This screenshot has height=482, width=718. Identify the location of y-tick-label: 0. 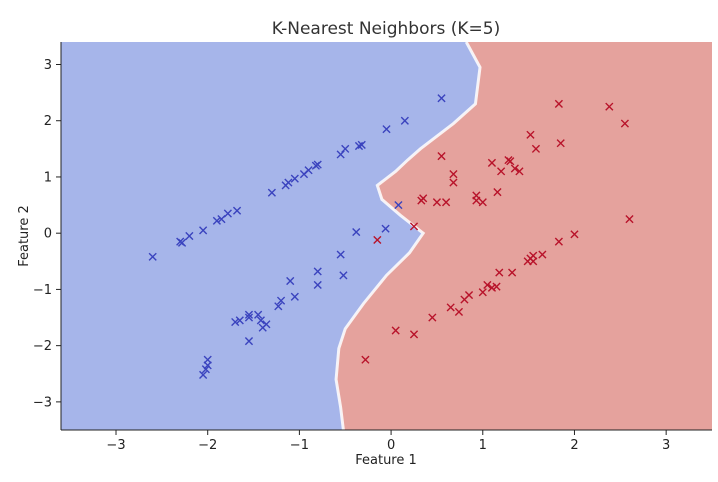
(48, 234).